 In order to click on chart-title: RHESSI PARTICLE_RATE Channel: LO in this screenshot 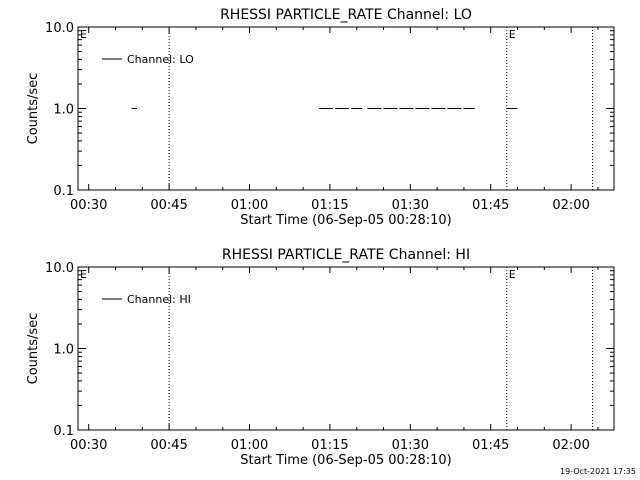, I will do `click(346, 15)`.